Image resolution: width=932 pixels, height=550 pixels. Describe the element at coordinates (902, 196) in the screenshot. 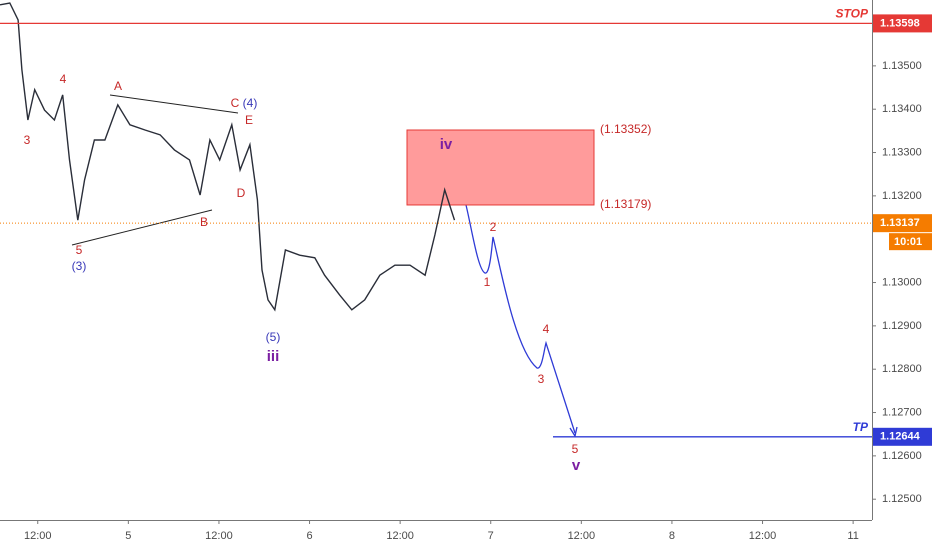

I see `y-tick-label: 1.13200` at that location.